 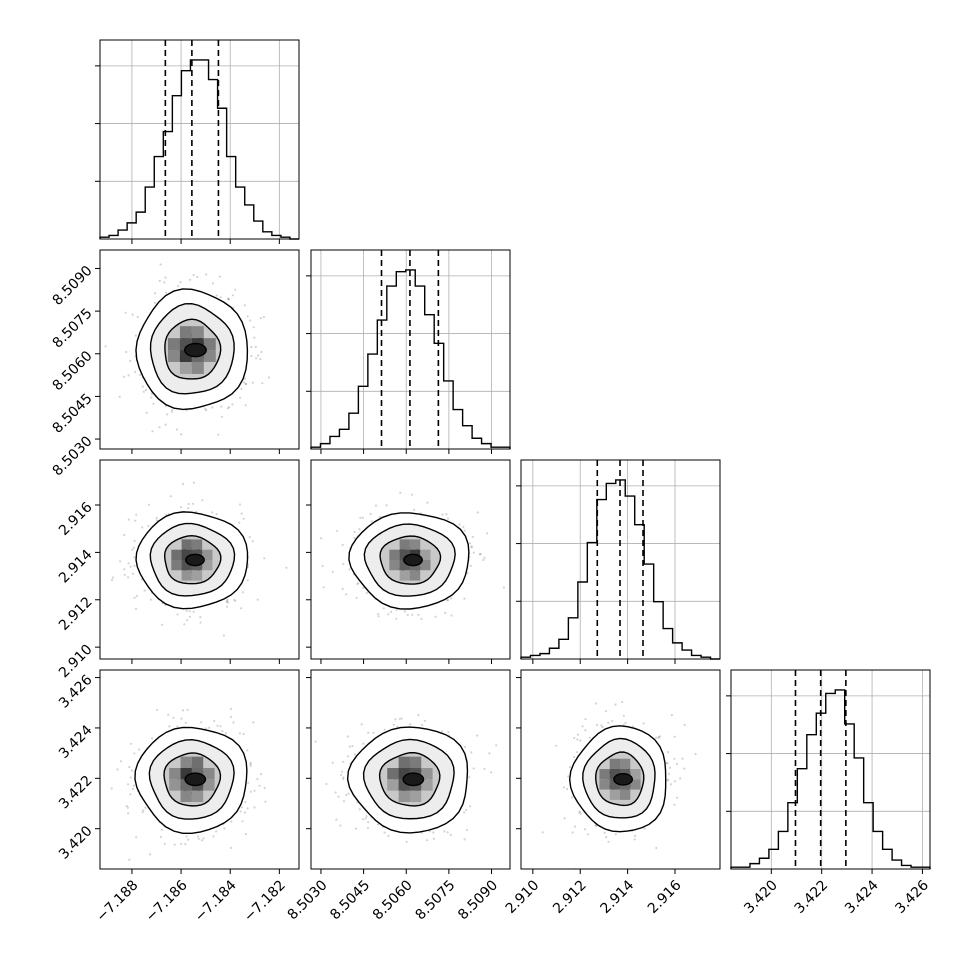 I want to click on joint-panel-p1-p2, so click(x=408, y=561).